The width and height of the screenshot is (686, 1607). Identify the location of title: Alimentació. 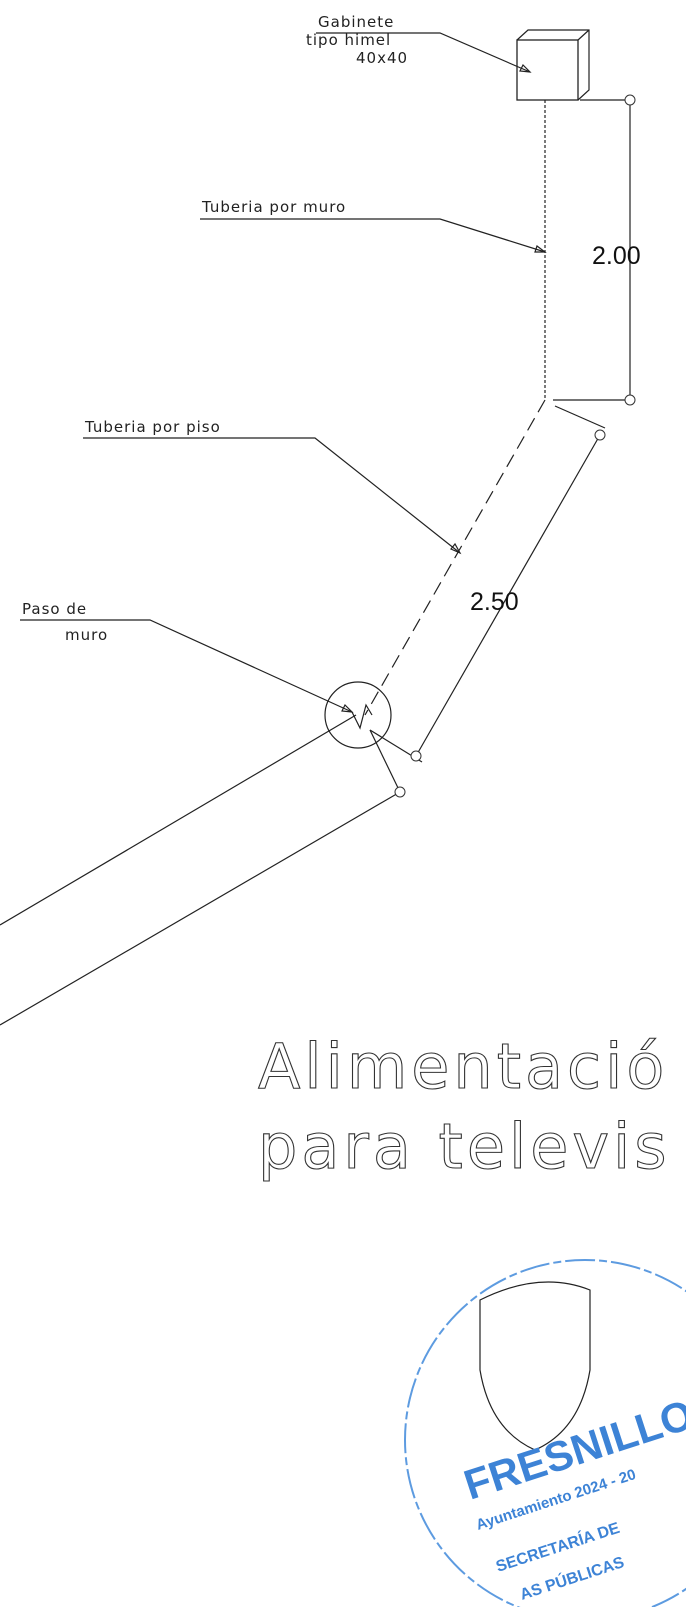
(463, 1066).